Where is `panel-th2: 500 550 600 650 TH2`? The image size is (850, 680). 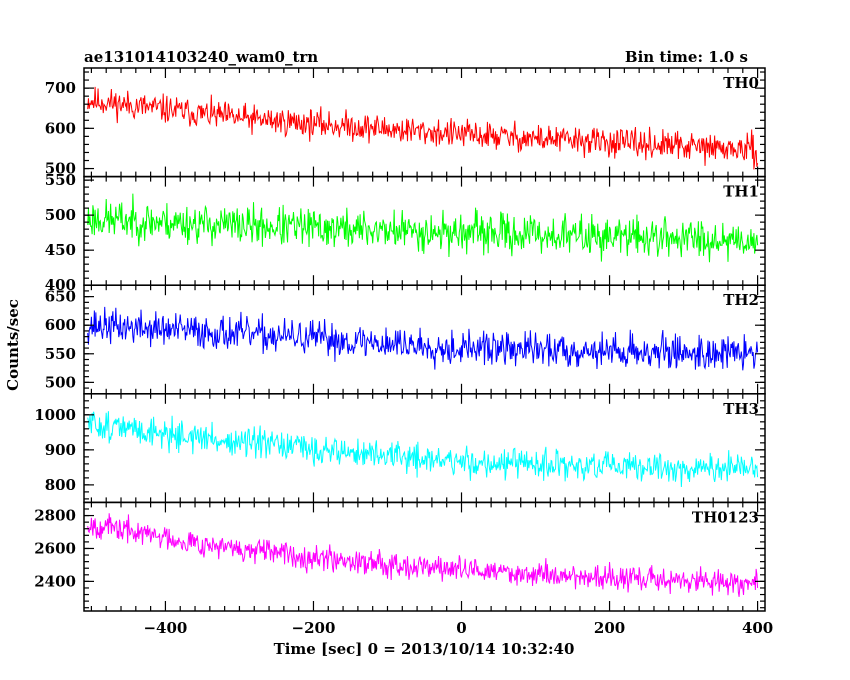
panel-th2: 500 550 600 650 TH2 is located at coordinates (405, 339).